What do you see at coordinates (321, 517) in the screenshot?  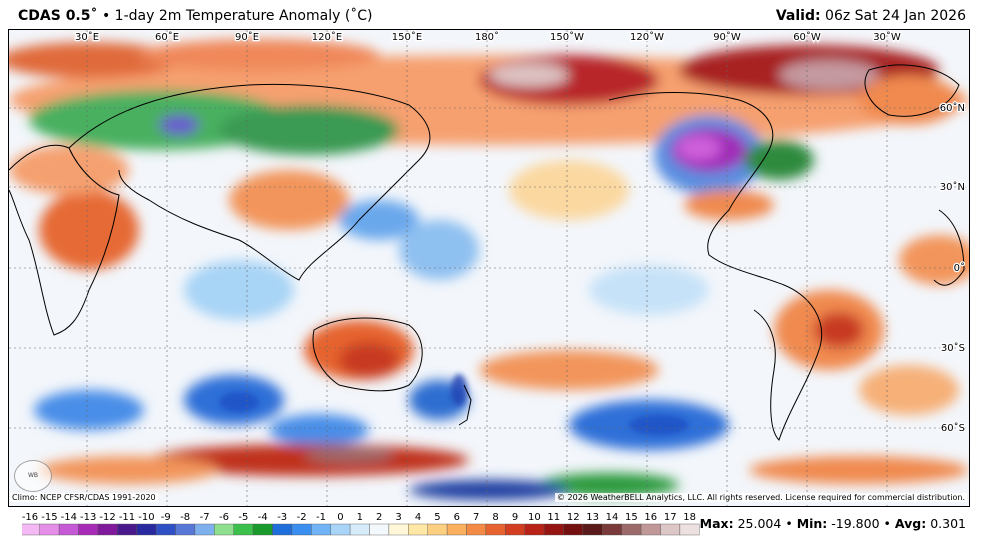 I see `colorbar-tick-label: -1` at bounding box center [321, 517].